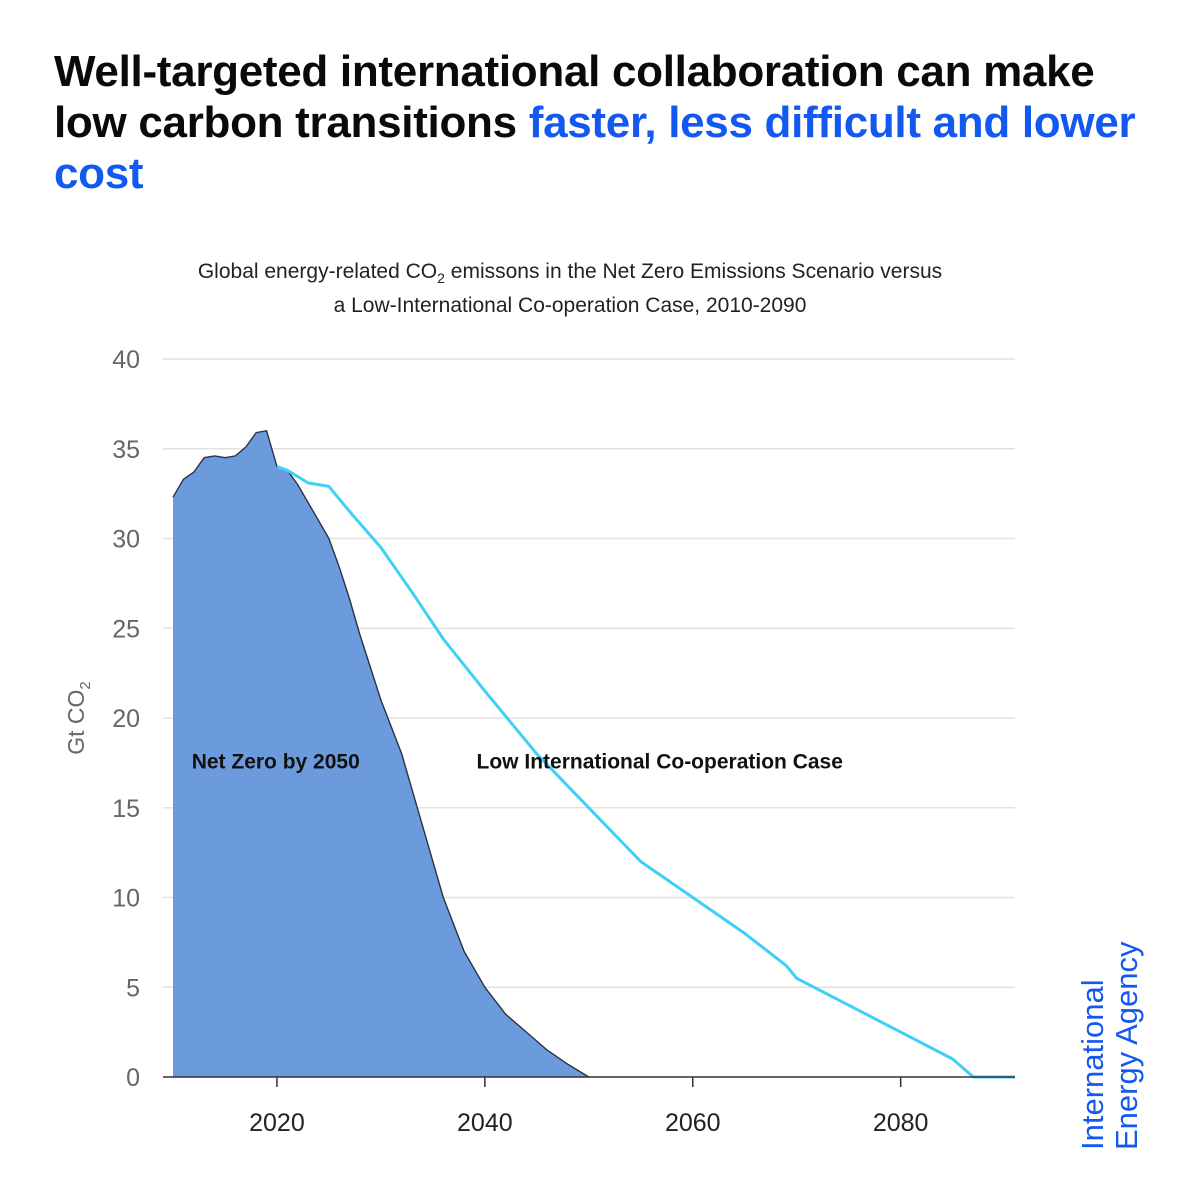  I want to click on y-tick-label-20: 20, so click(126, 719).